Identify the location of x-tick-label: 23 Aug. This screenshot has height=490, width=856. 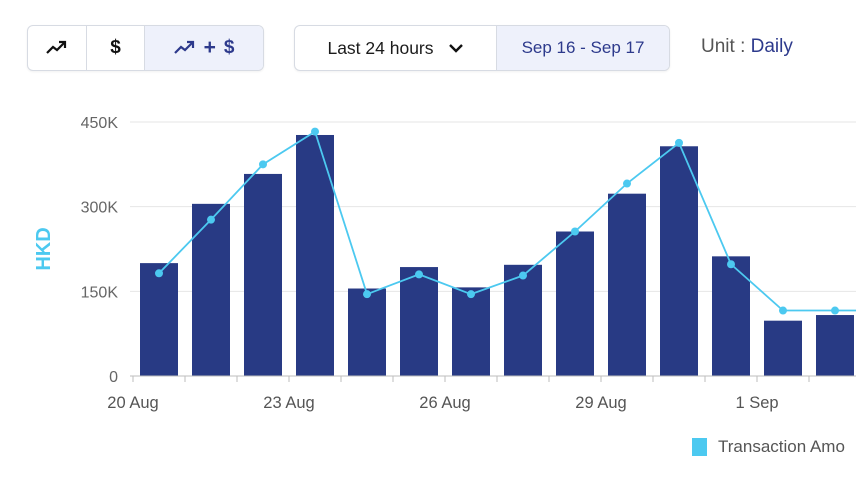
(288, 403).